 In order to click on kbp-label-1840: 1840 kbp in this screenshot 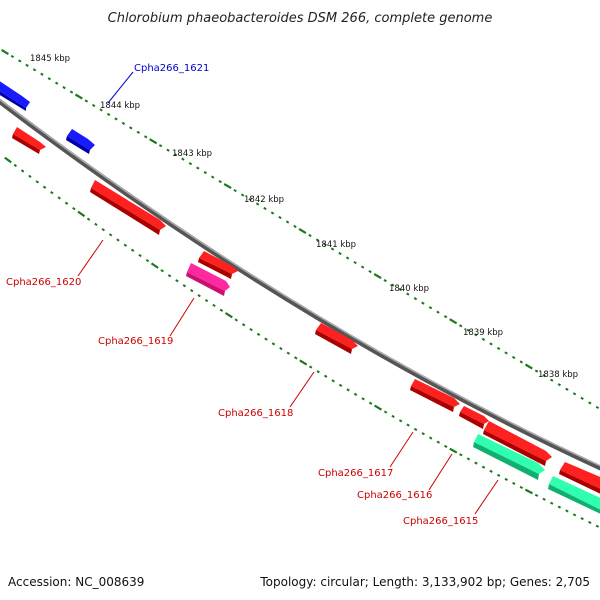, I will do `click(409, 289)`.